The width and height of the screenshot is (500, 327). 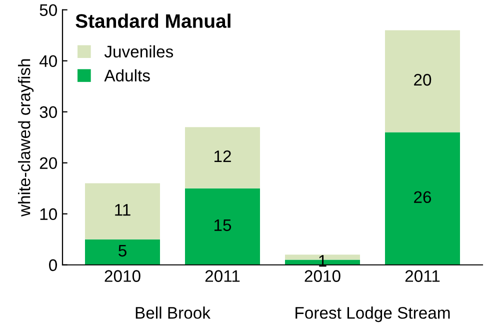 I want to click on data-label: 26, so click(x=423, y=197).